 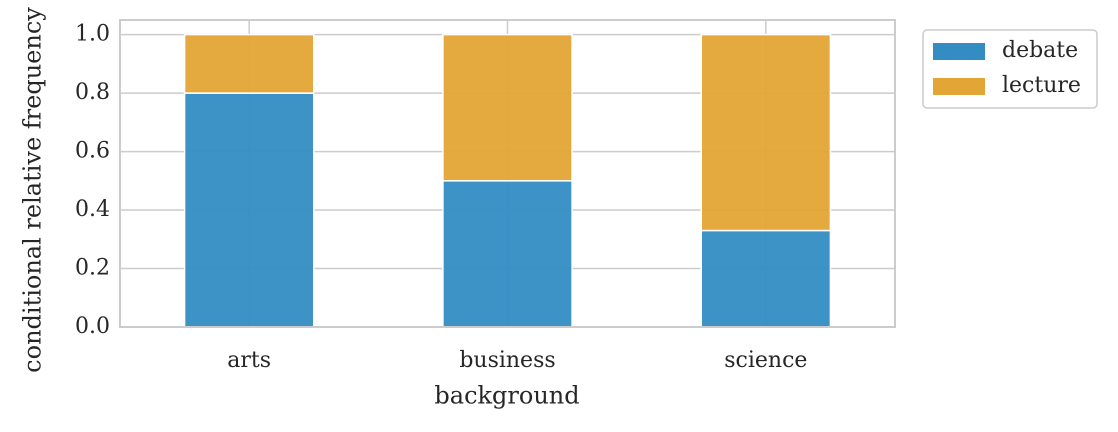 What do you see at coordinates (765, 360) in the screenshot?
I see `x-tick-label: science` at bounding box center [765, 360].